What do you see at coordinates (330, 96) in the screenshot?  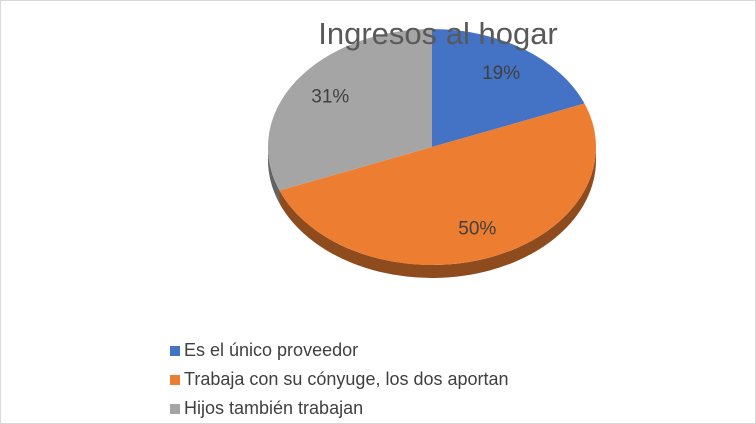 I see `data-label: 31%` at bounding box center [330, 96].